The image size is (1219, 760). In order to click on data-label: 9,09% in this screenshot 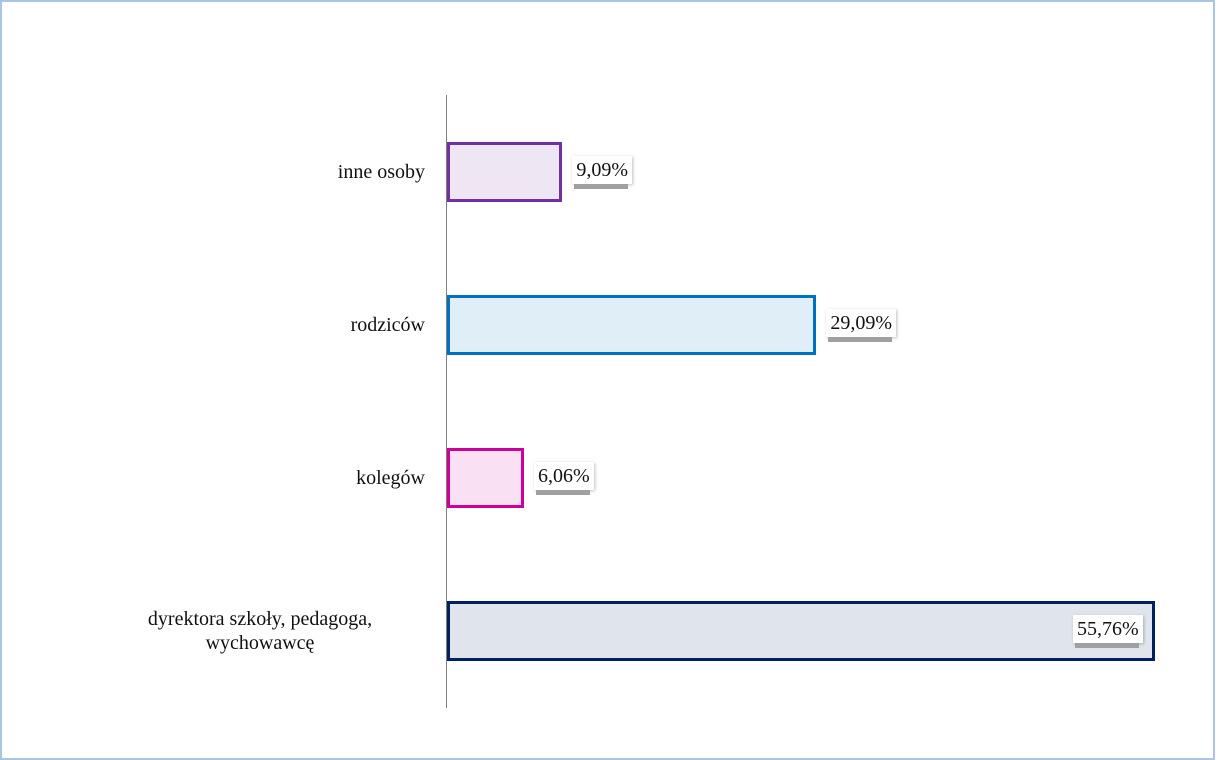, I will do `click(602, 169)`.